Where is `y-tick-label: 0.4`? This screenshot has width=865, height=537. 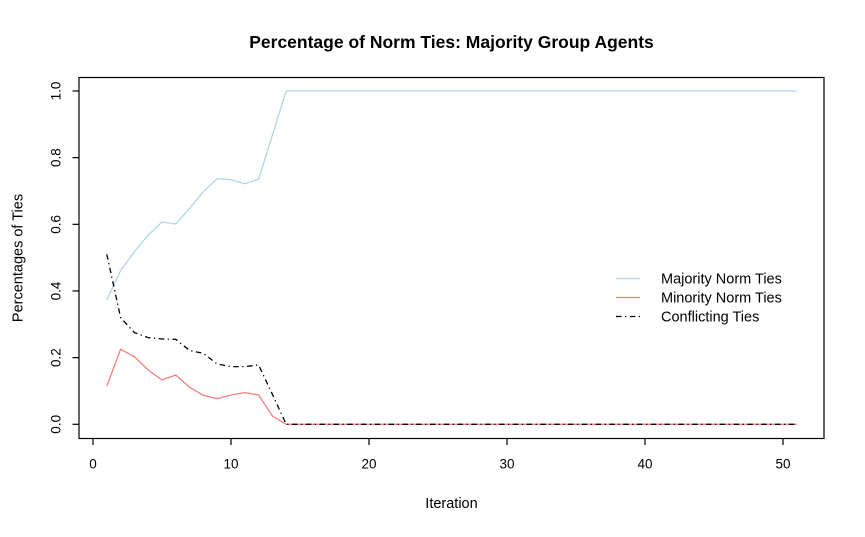
y-tick-label: 0.4 is located at coordinates (56, 290).